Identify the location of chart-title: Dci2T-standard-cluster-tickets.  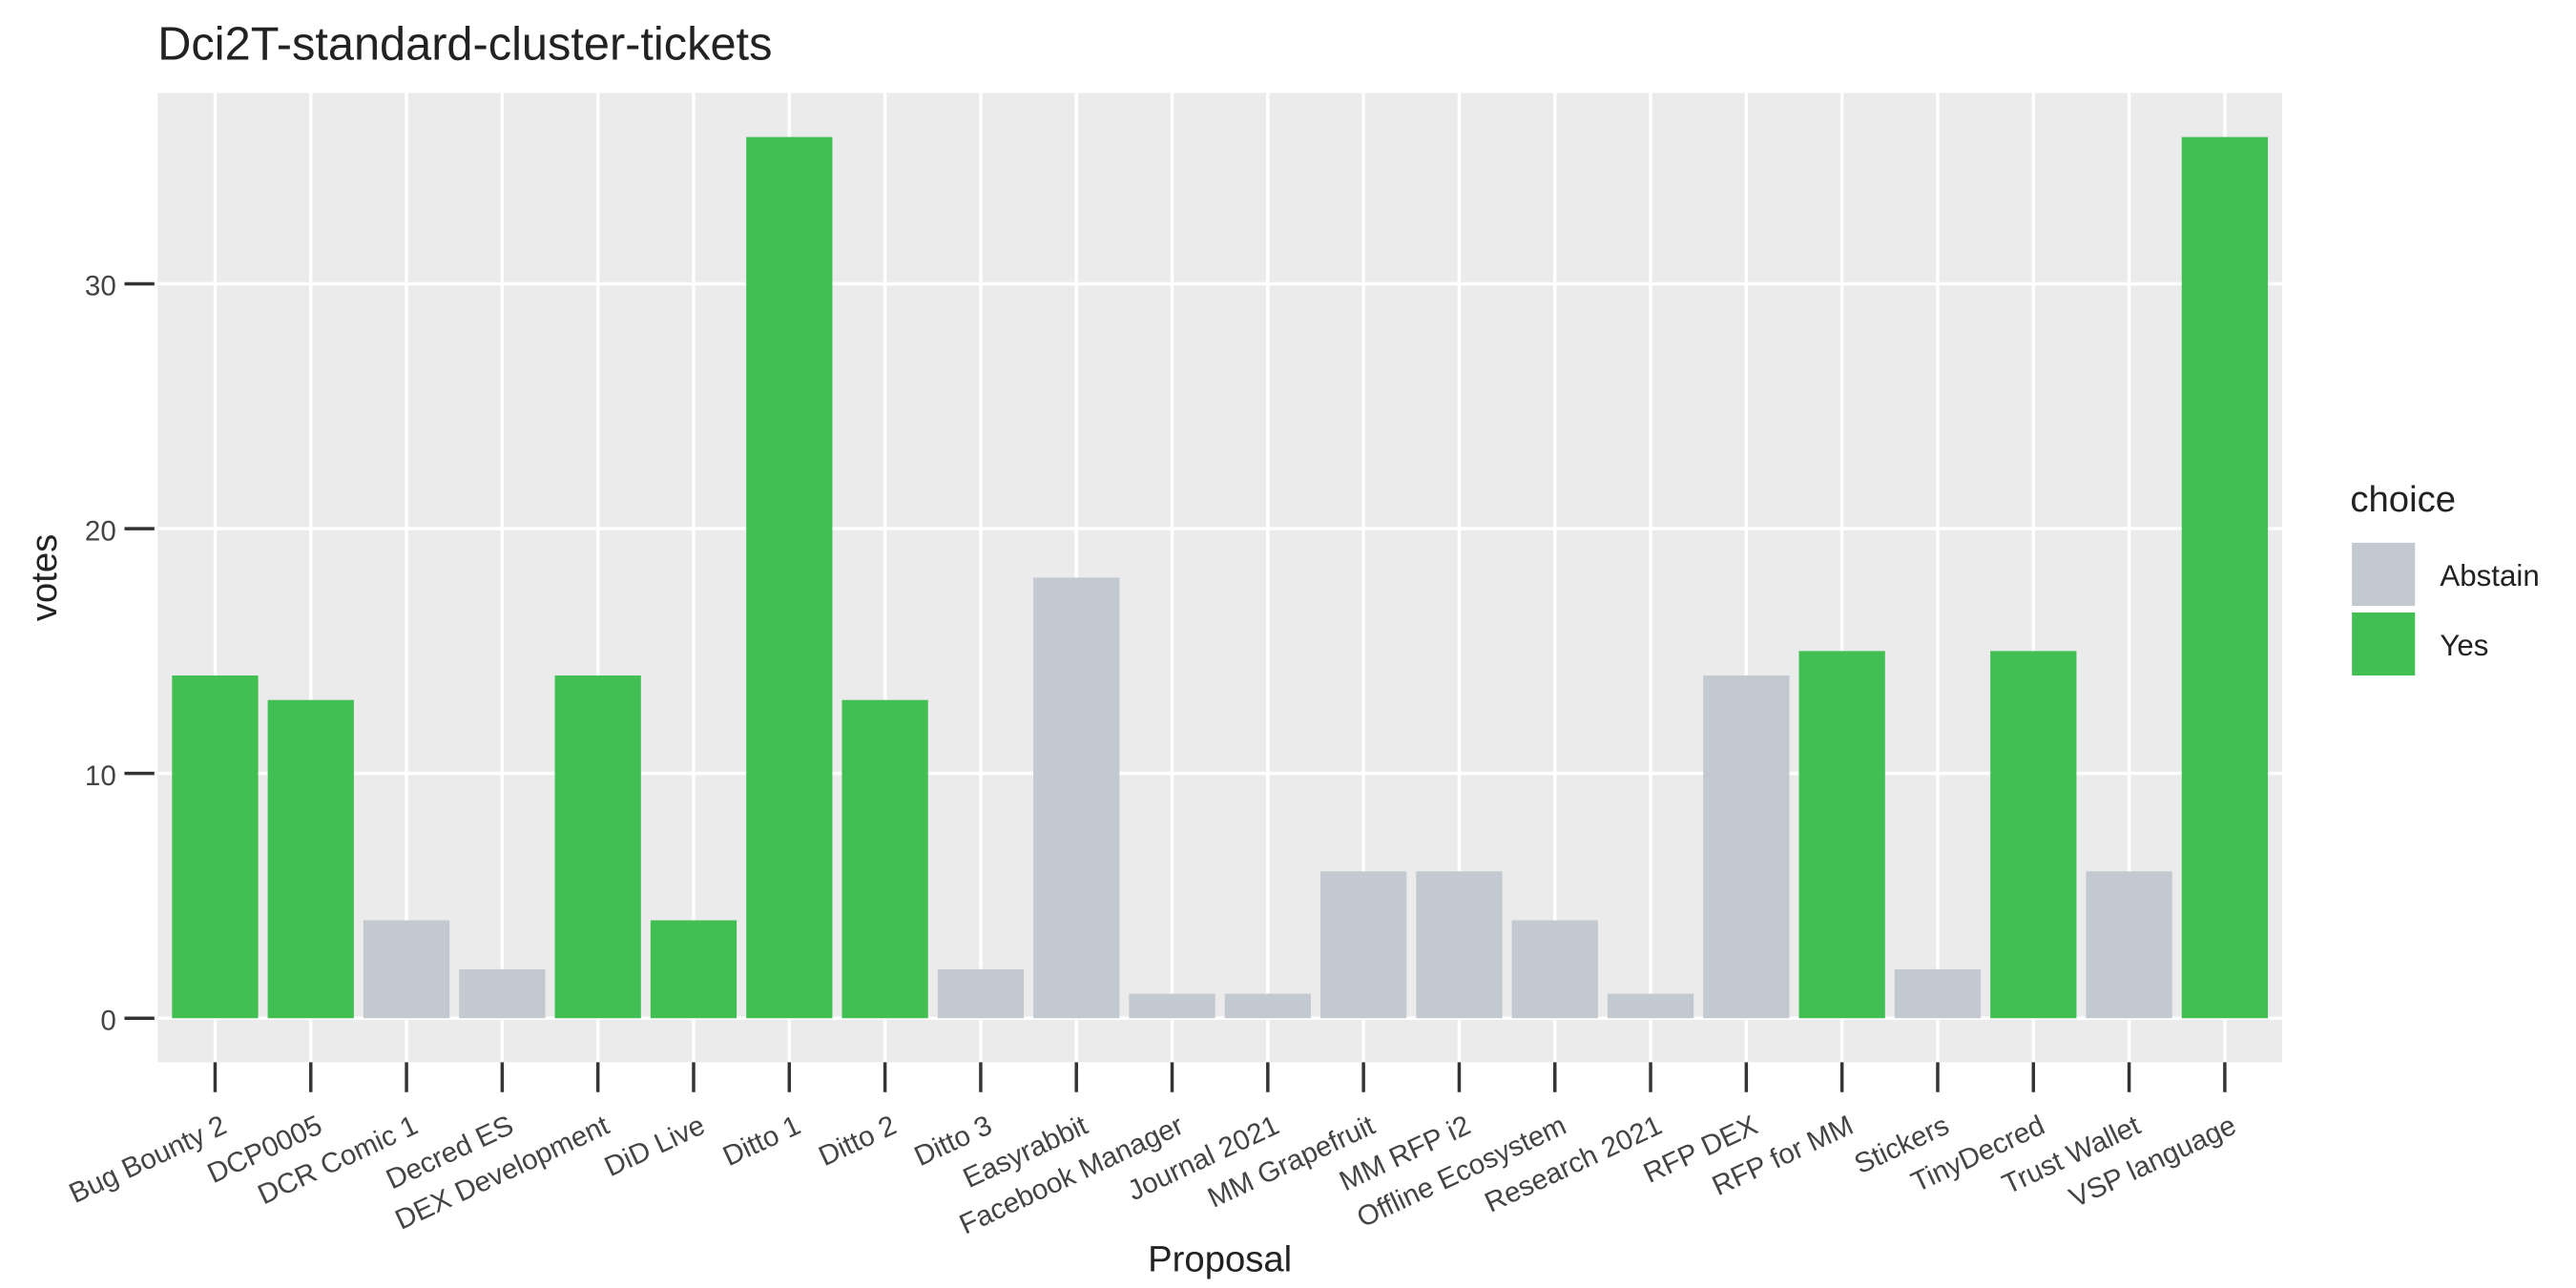
(464, 45).